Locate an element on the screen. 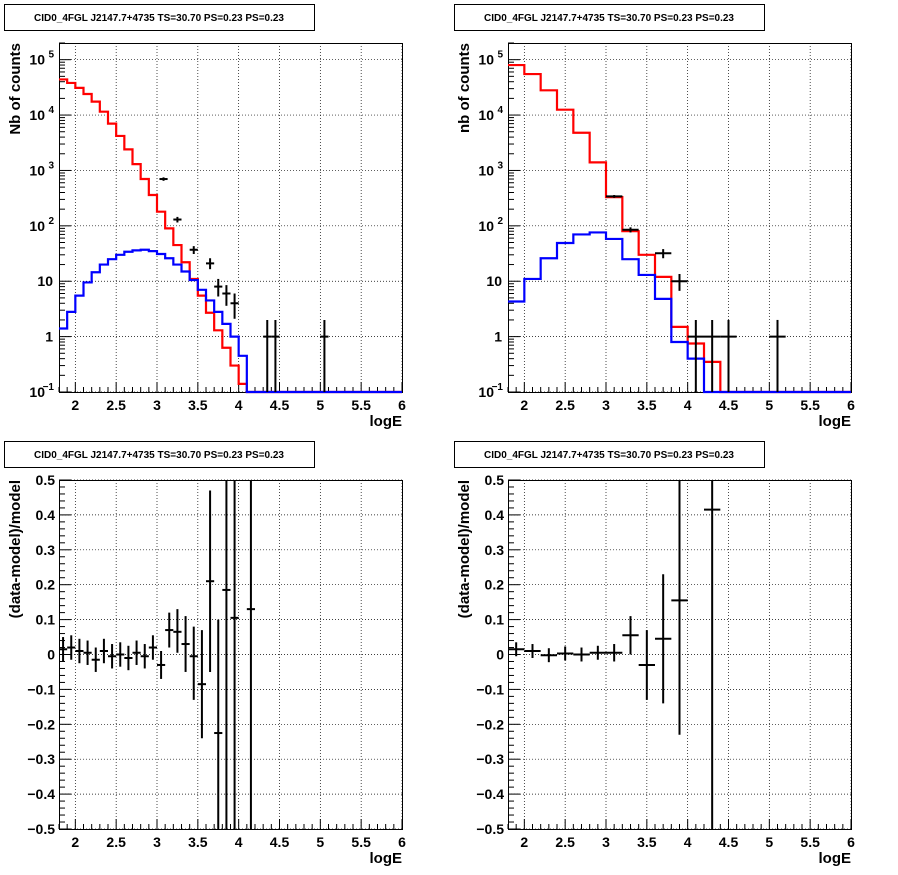 This screenshot has height=875, width=898. y-tick-exponent: 5 is located at coordinates (51, 55).